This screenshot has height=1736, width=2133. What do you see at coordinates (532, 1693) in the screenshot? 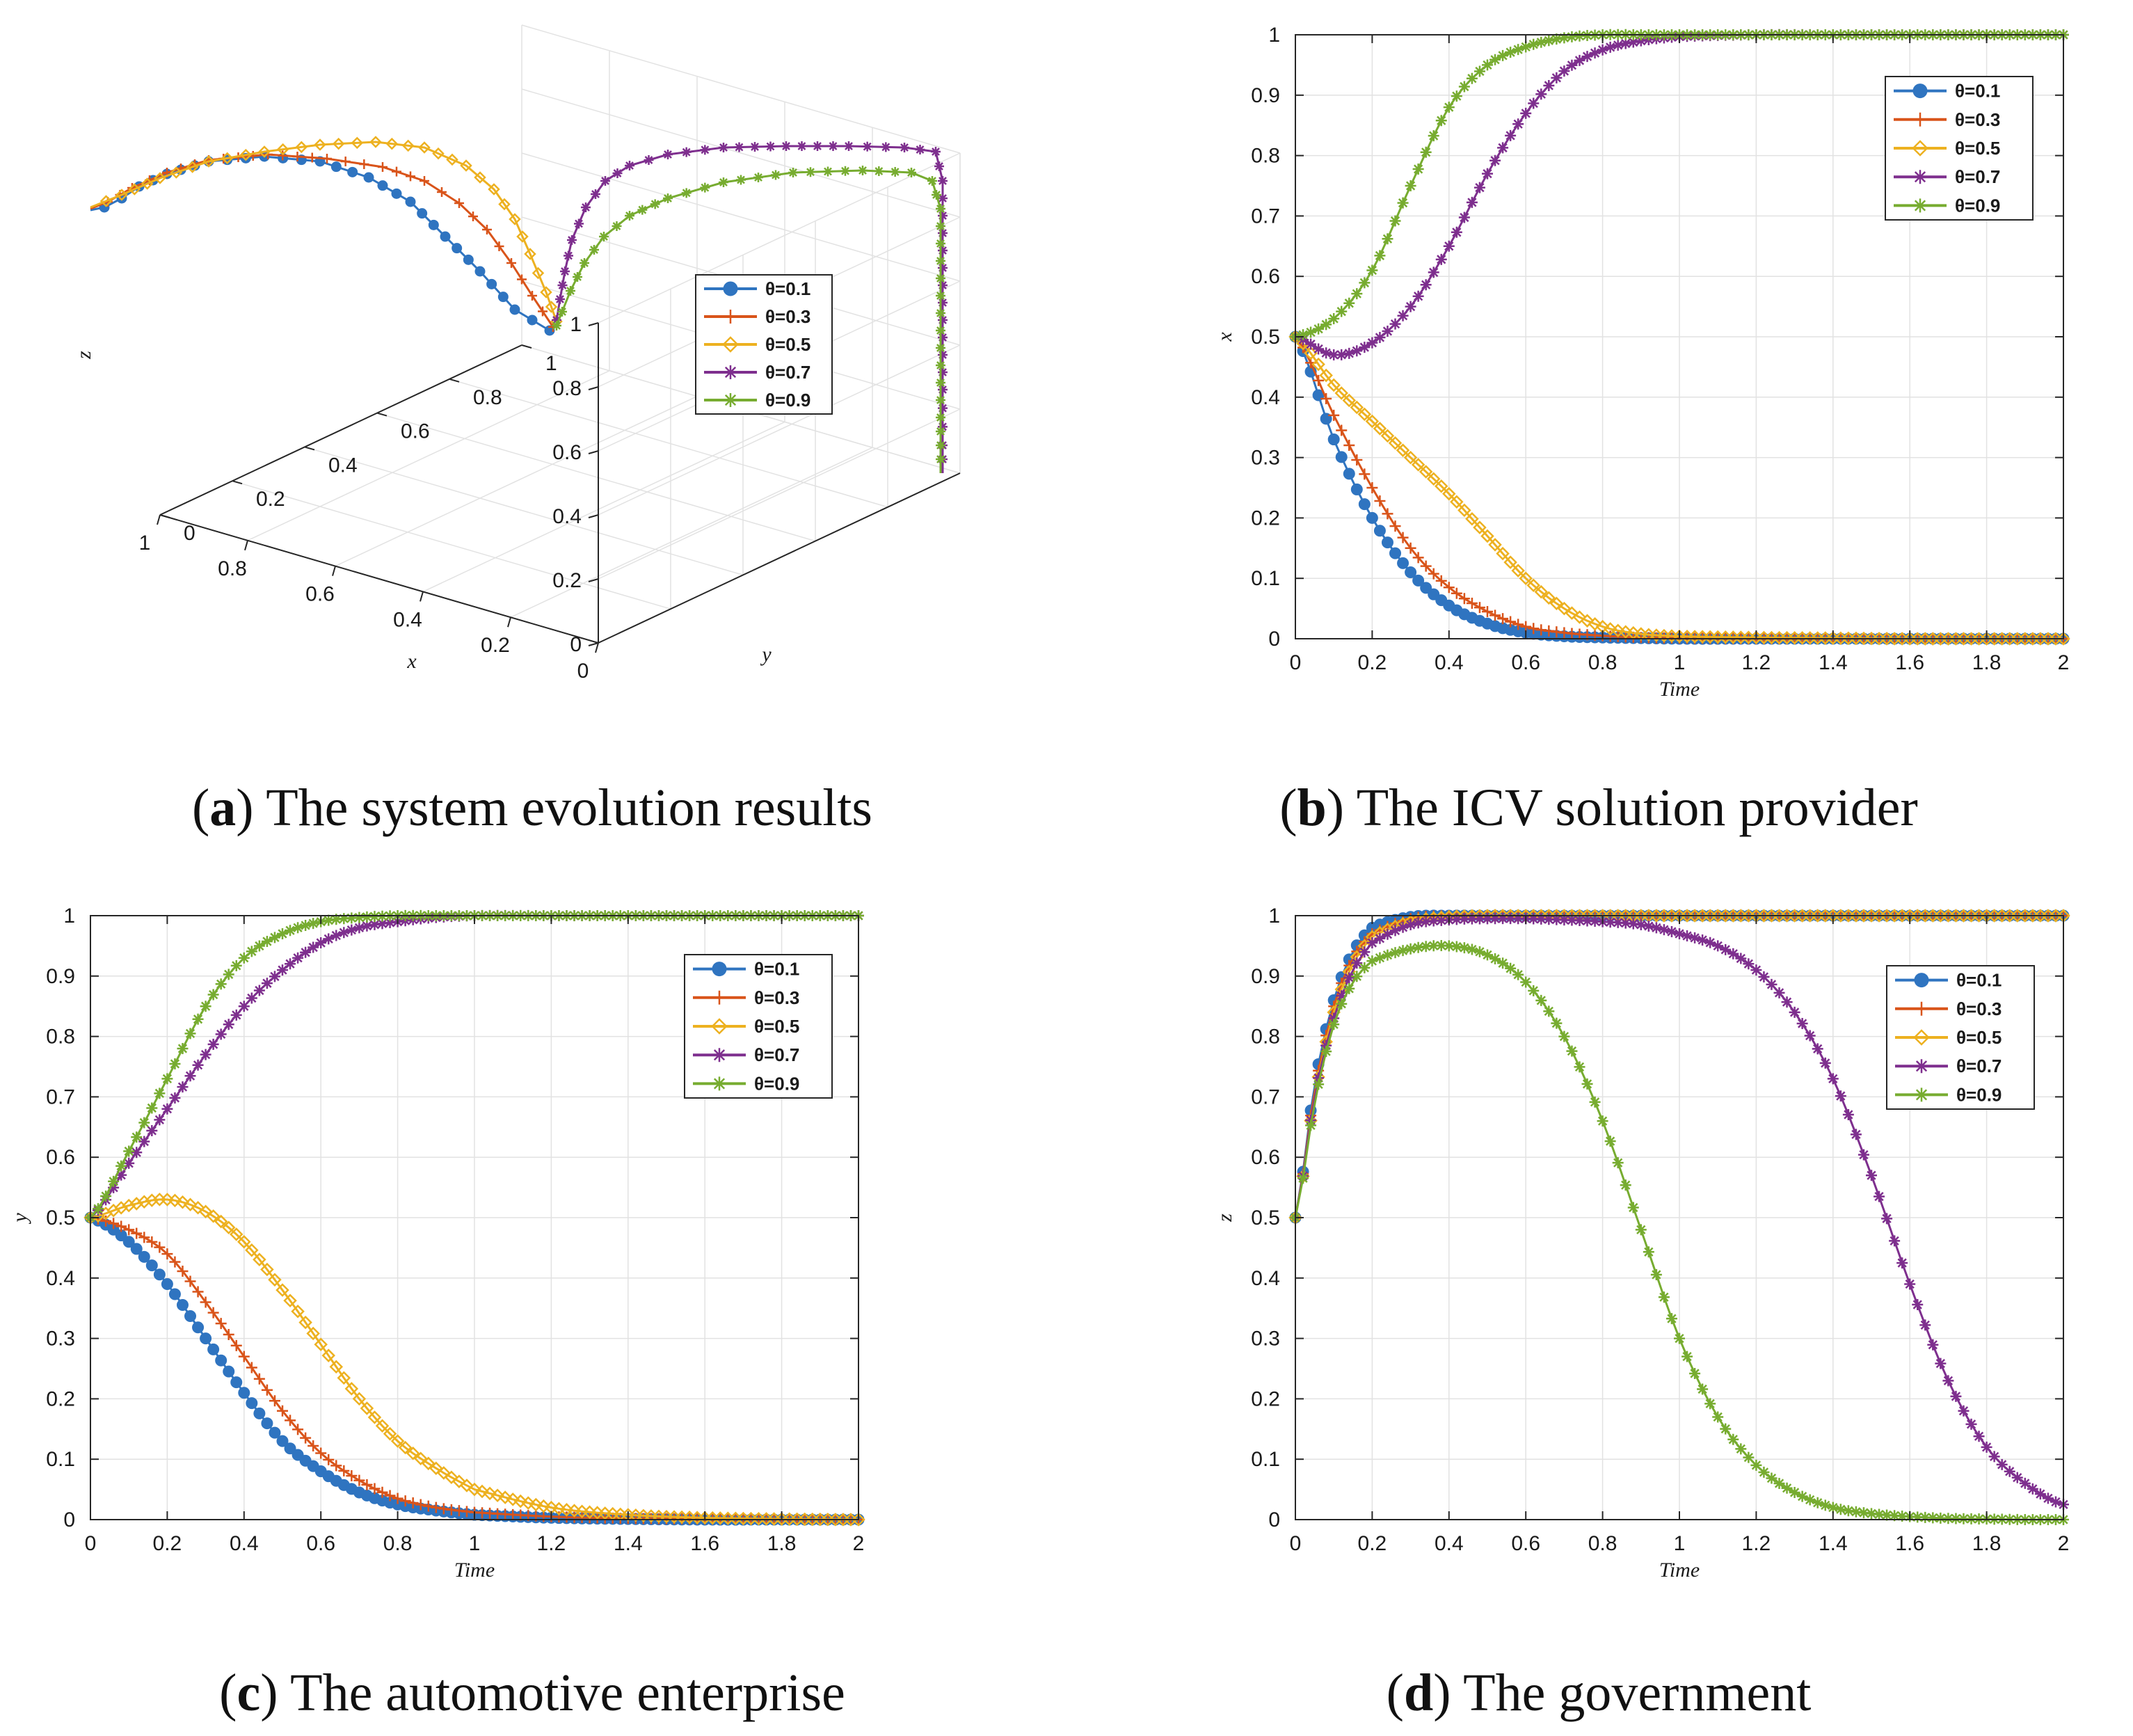
I see `caption-c: (c) The automotive enterprise` at bounding box center [532, 1693].